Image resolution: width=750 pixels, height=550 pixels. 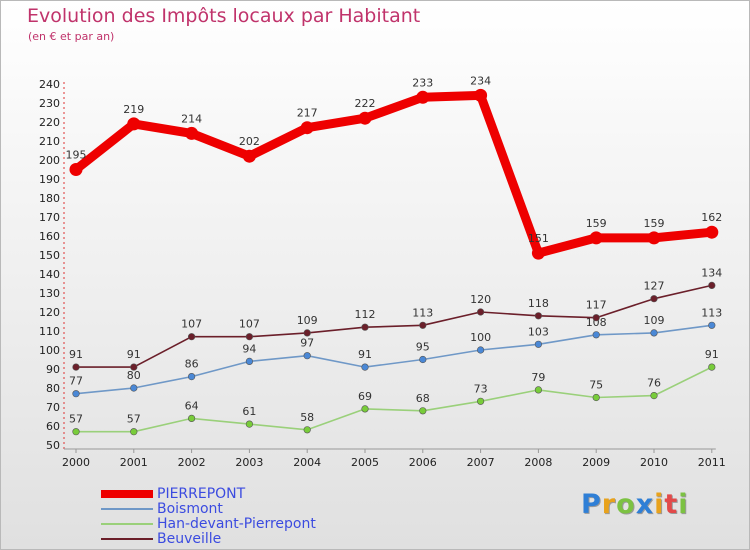 I want to click on data-label: 134, so click(x=711, y=272).